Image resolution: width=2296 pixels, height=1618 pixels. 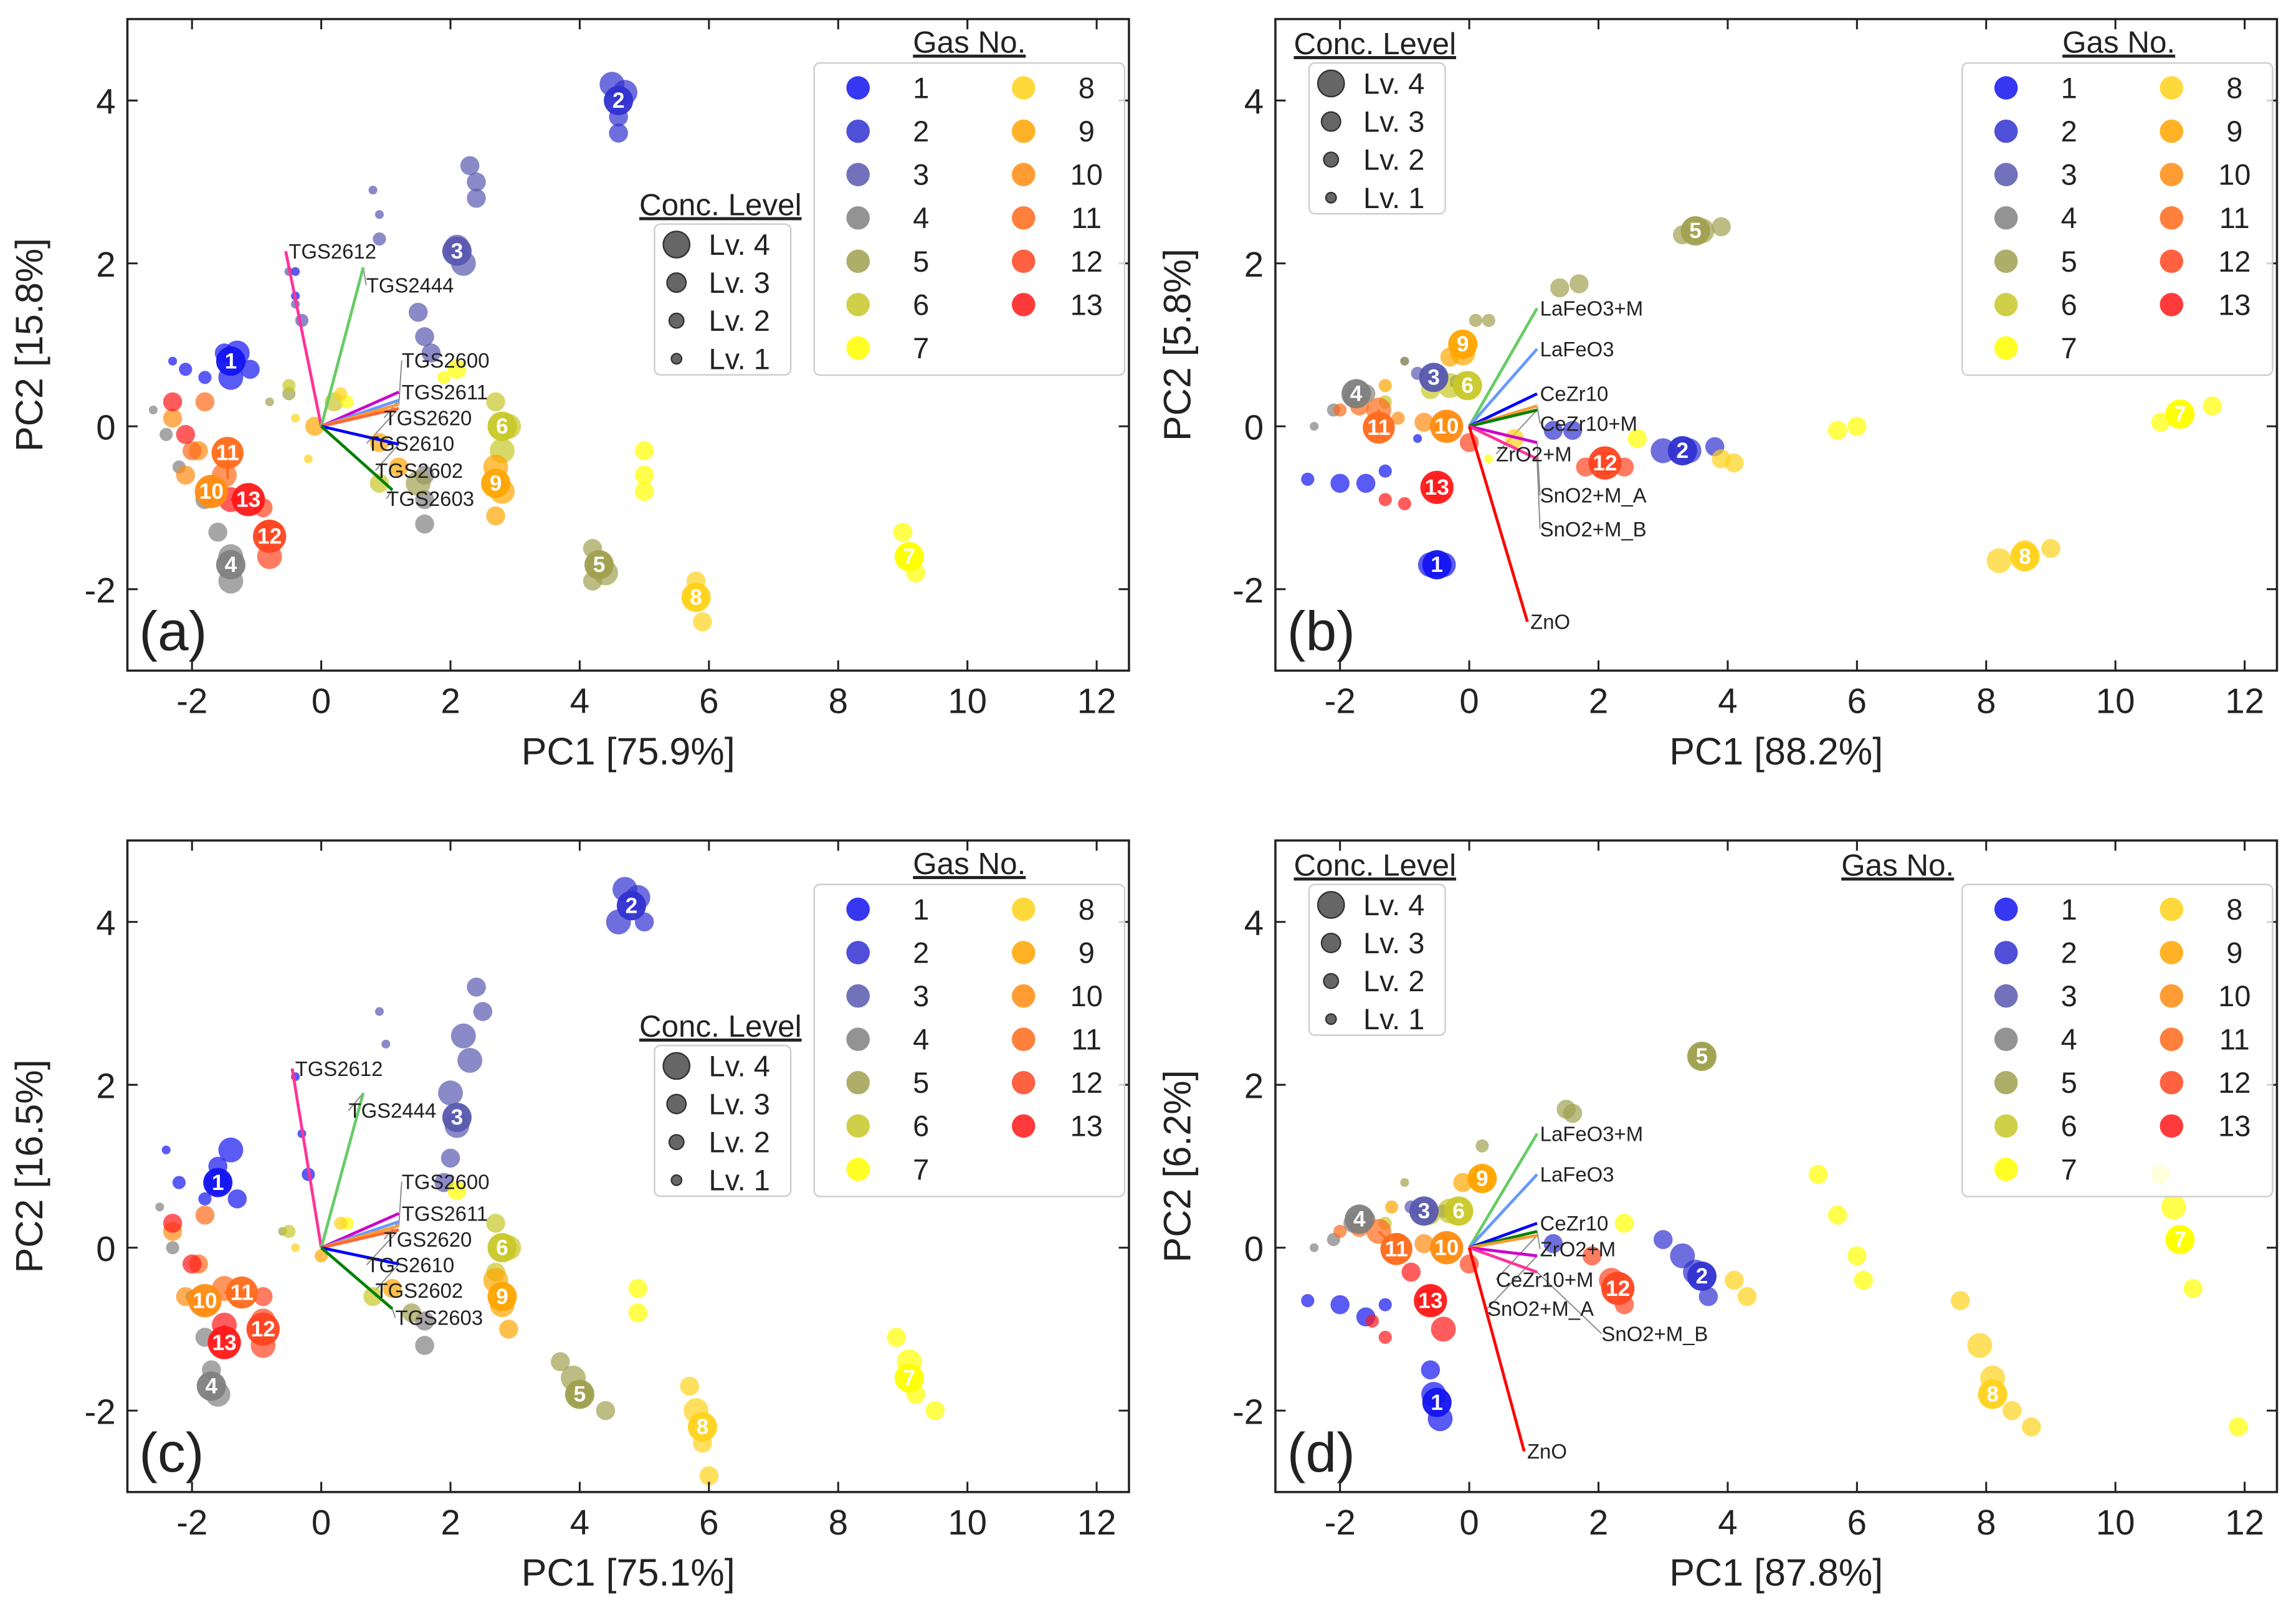 I want to click on cluster-label: 3, so click(x=1433, y=378).